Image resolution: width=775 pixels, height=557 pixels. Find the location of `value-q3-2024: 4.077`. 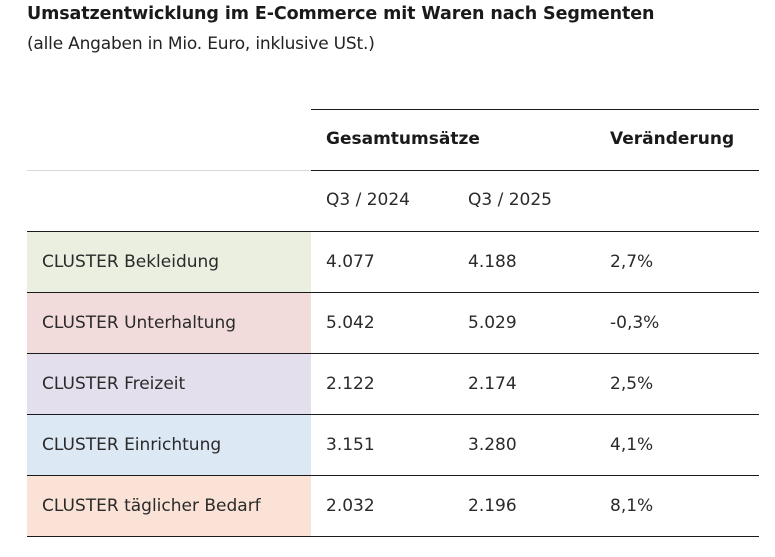

value-q3-2024: 4.077 is located at coordinates (350, 262).